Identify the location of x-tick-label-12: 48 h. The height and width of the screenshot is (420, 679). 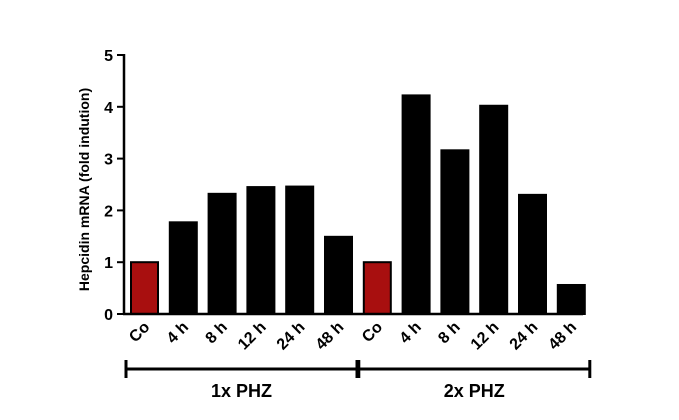
(562, 336).